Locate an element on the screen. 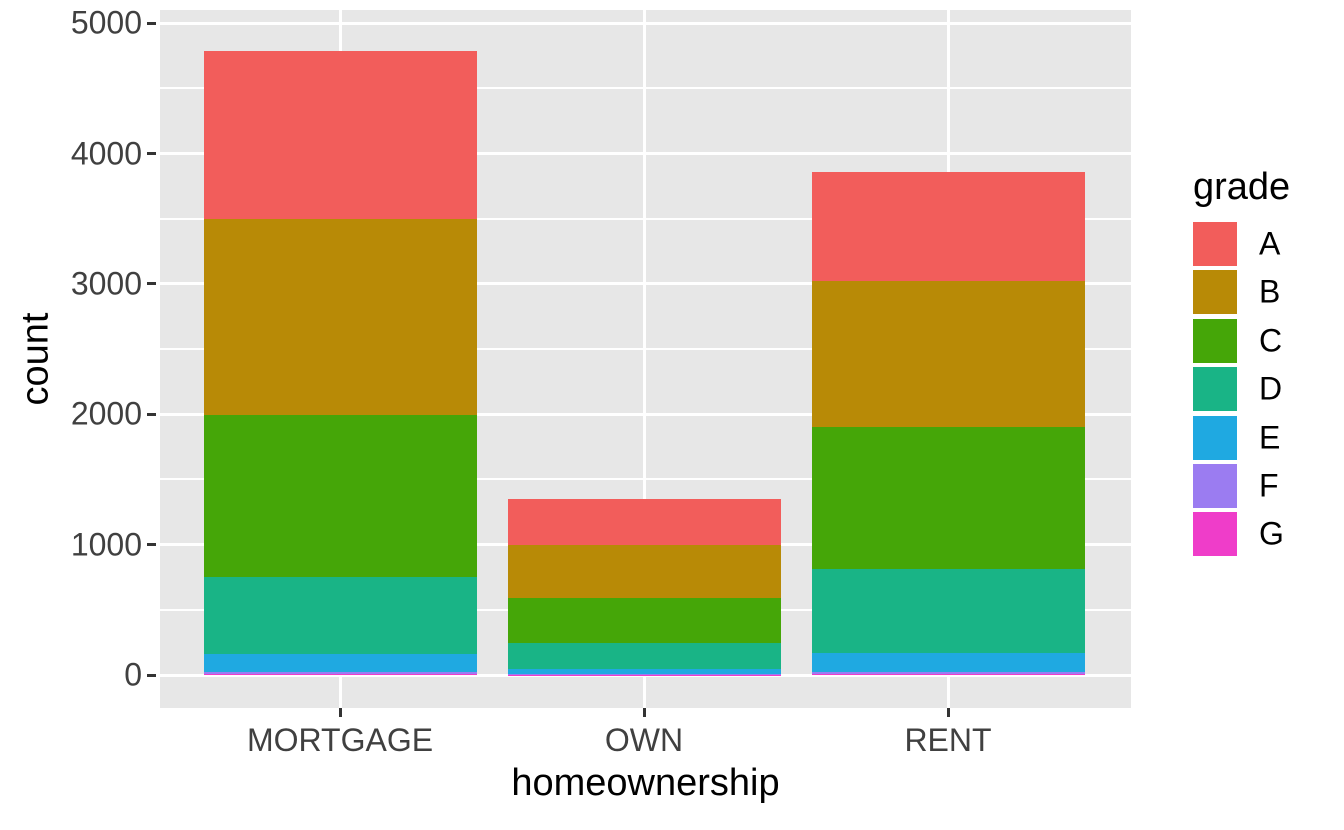  y-tick-label: 0 is located at coordinates (133, 674).